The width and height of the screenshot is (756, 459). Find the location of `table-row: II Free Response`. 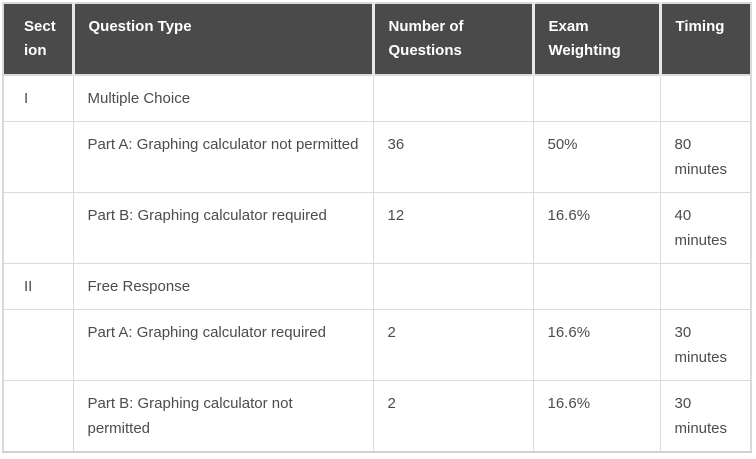

table-row: II Free Response is located at coordinates (377, 286).